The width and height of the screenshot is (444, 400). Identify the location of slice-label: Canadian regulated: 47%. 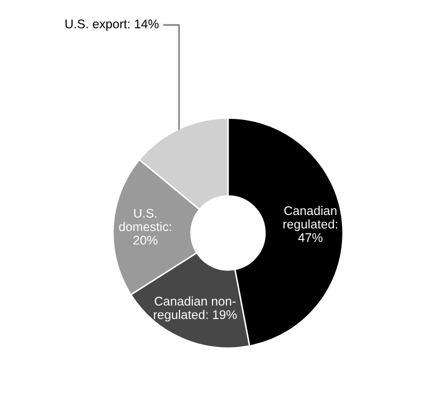
(310, 224).